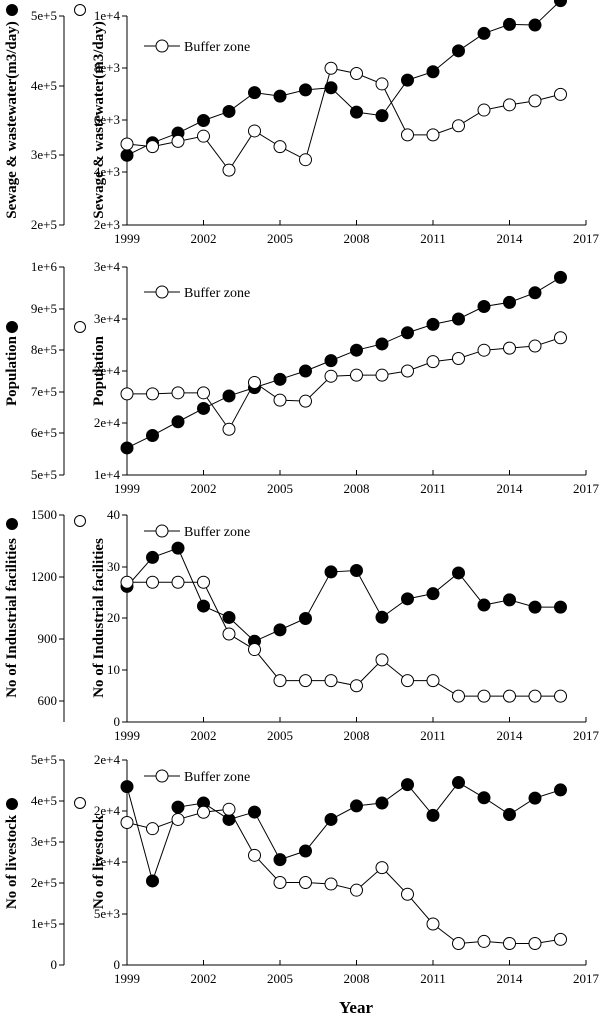 The height and width of the screenshot is (1020, 600). I want to click on right-y-tick-label: 6e+3, so click(107, 119).